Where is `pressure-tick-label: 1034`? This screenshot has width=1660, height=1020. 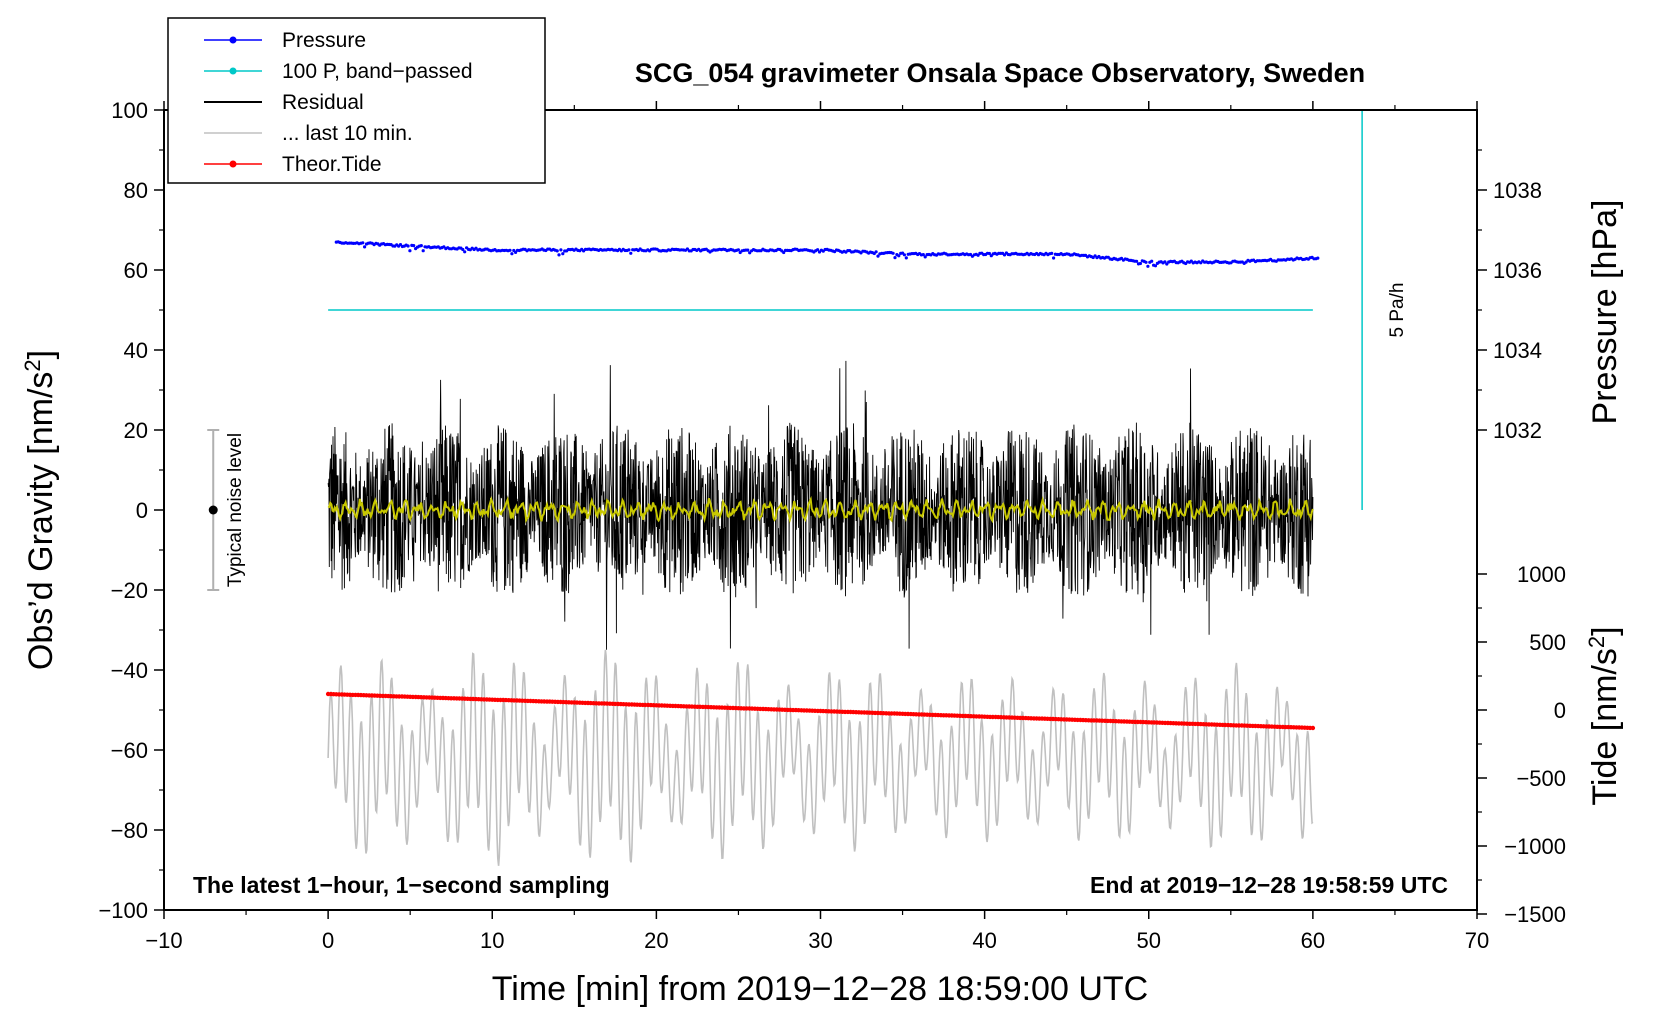
pressure-tick-label: 1034 is located at coordinates (1517, 350).